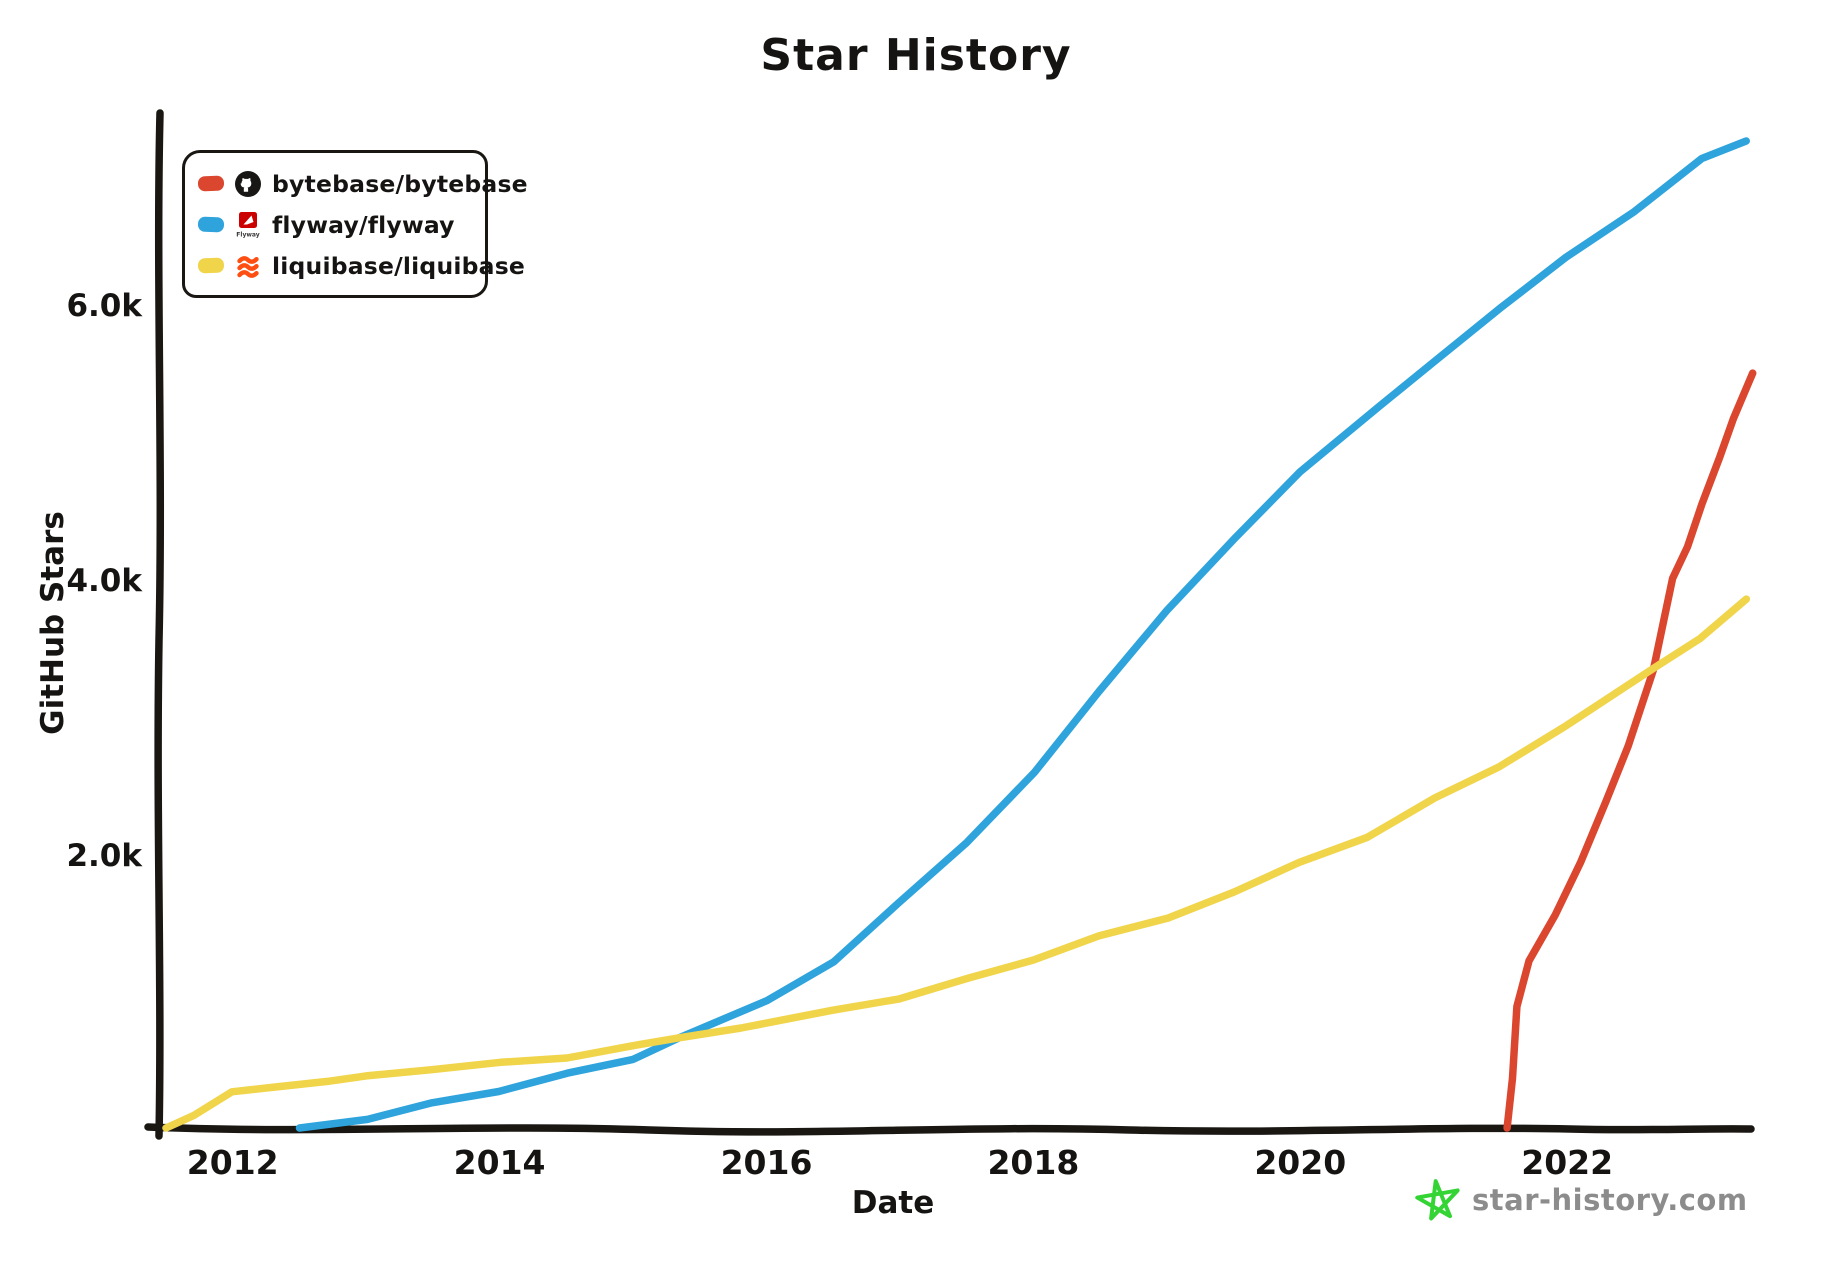  What do you see at coordinates (104, 305) in the screenshot?
I see `y-tick-label: 6.0k` at bounding box center [104, 305].